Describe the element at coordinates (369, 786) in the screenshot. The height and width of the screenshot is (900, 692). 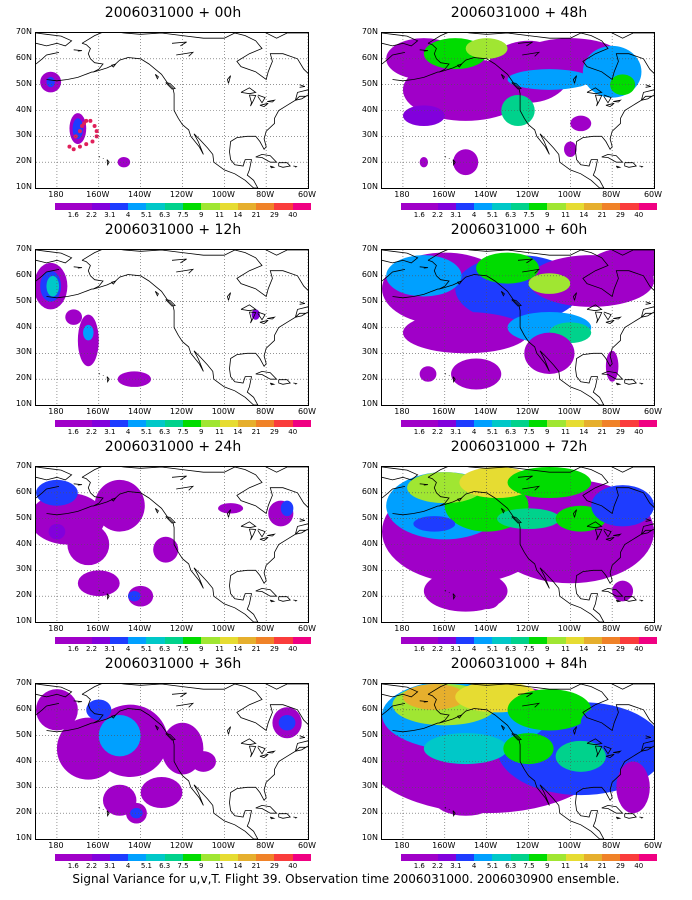
I see `lat-label: 30N` at that location.